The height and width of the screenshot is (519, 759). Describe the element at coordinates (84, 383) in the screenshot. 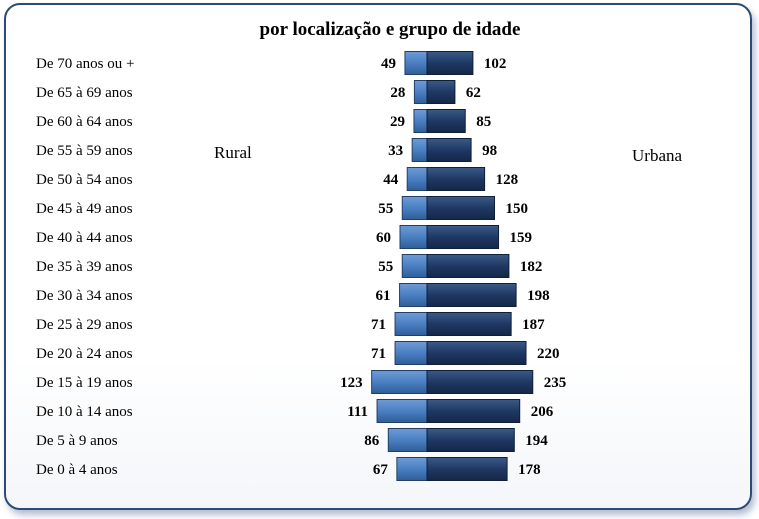

I see `category-label: De 15 à 19 anos` at that location.